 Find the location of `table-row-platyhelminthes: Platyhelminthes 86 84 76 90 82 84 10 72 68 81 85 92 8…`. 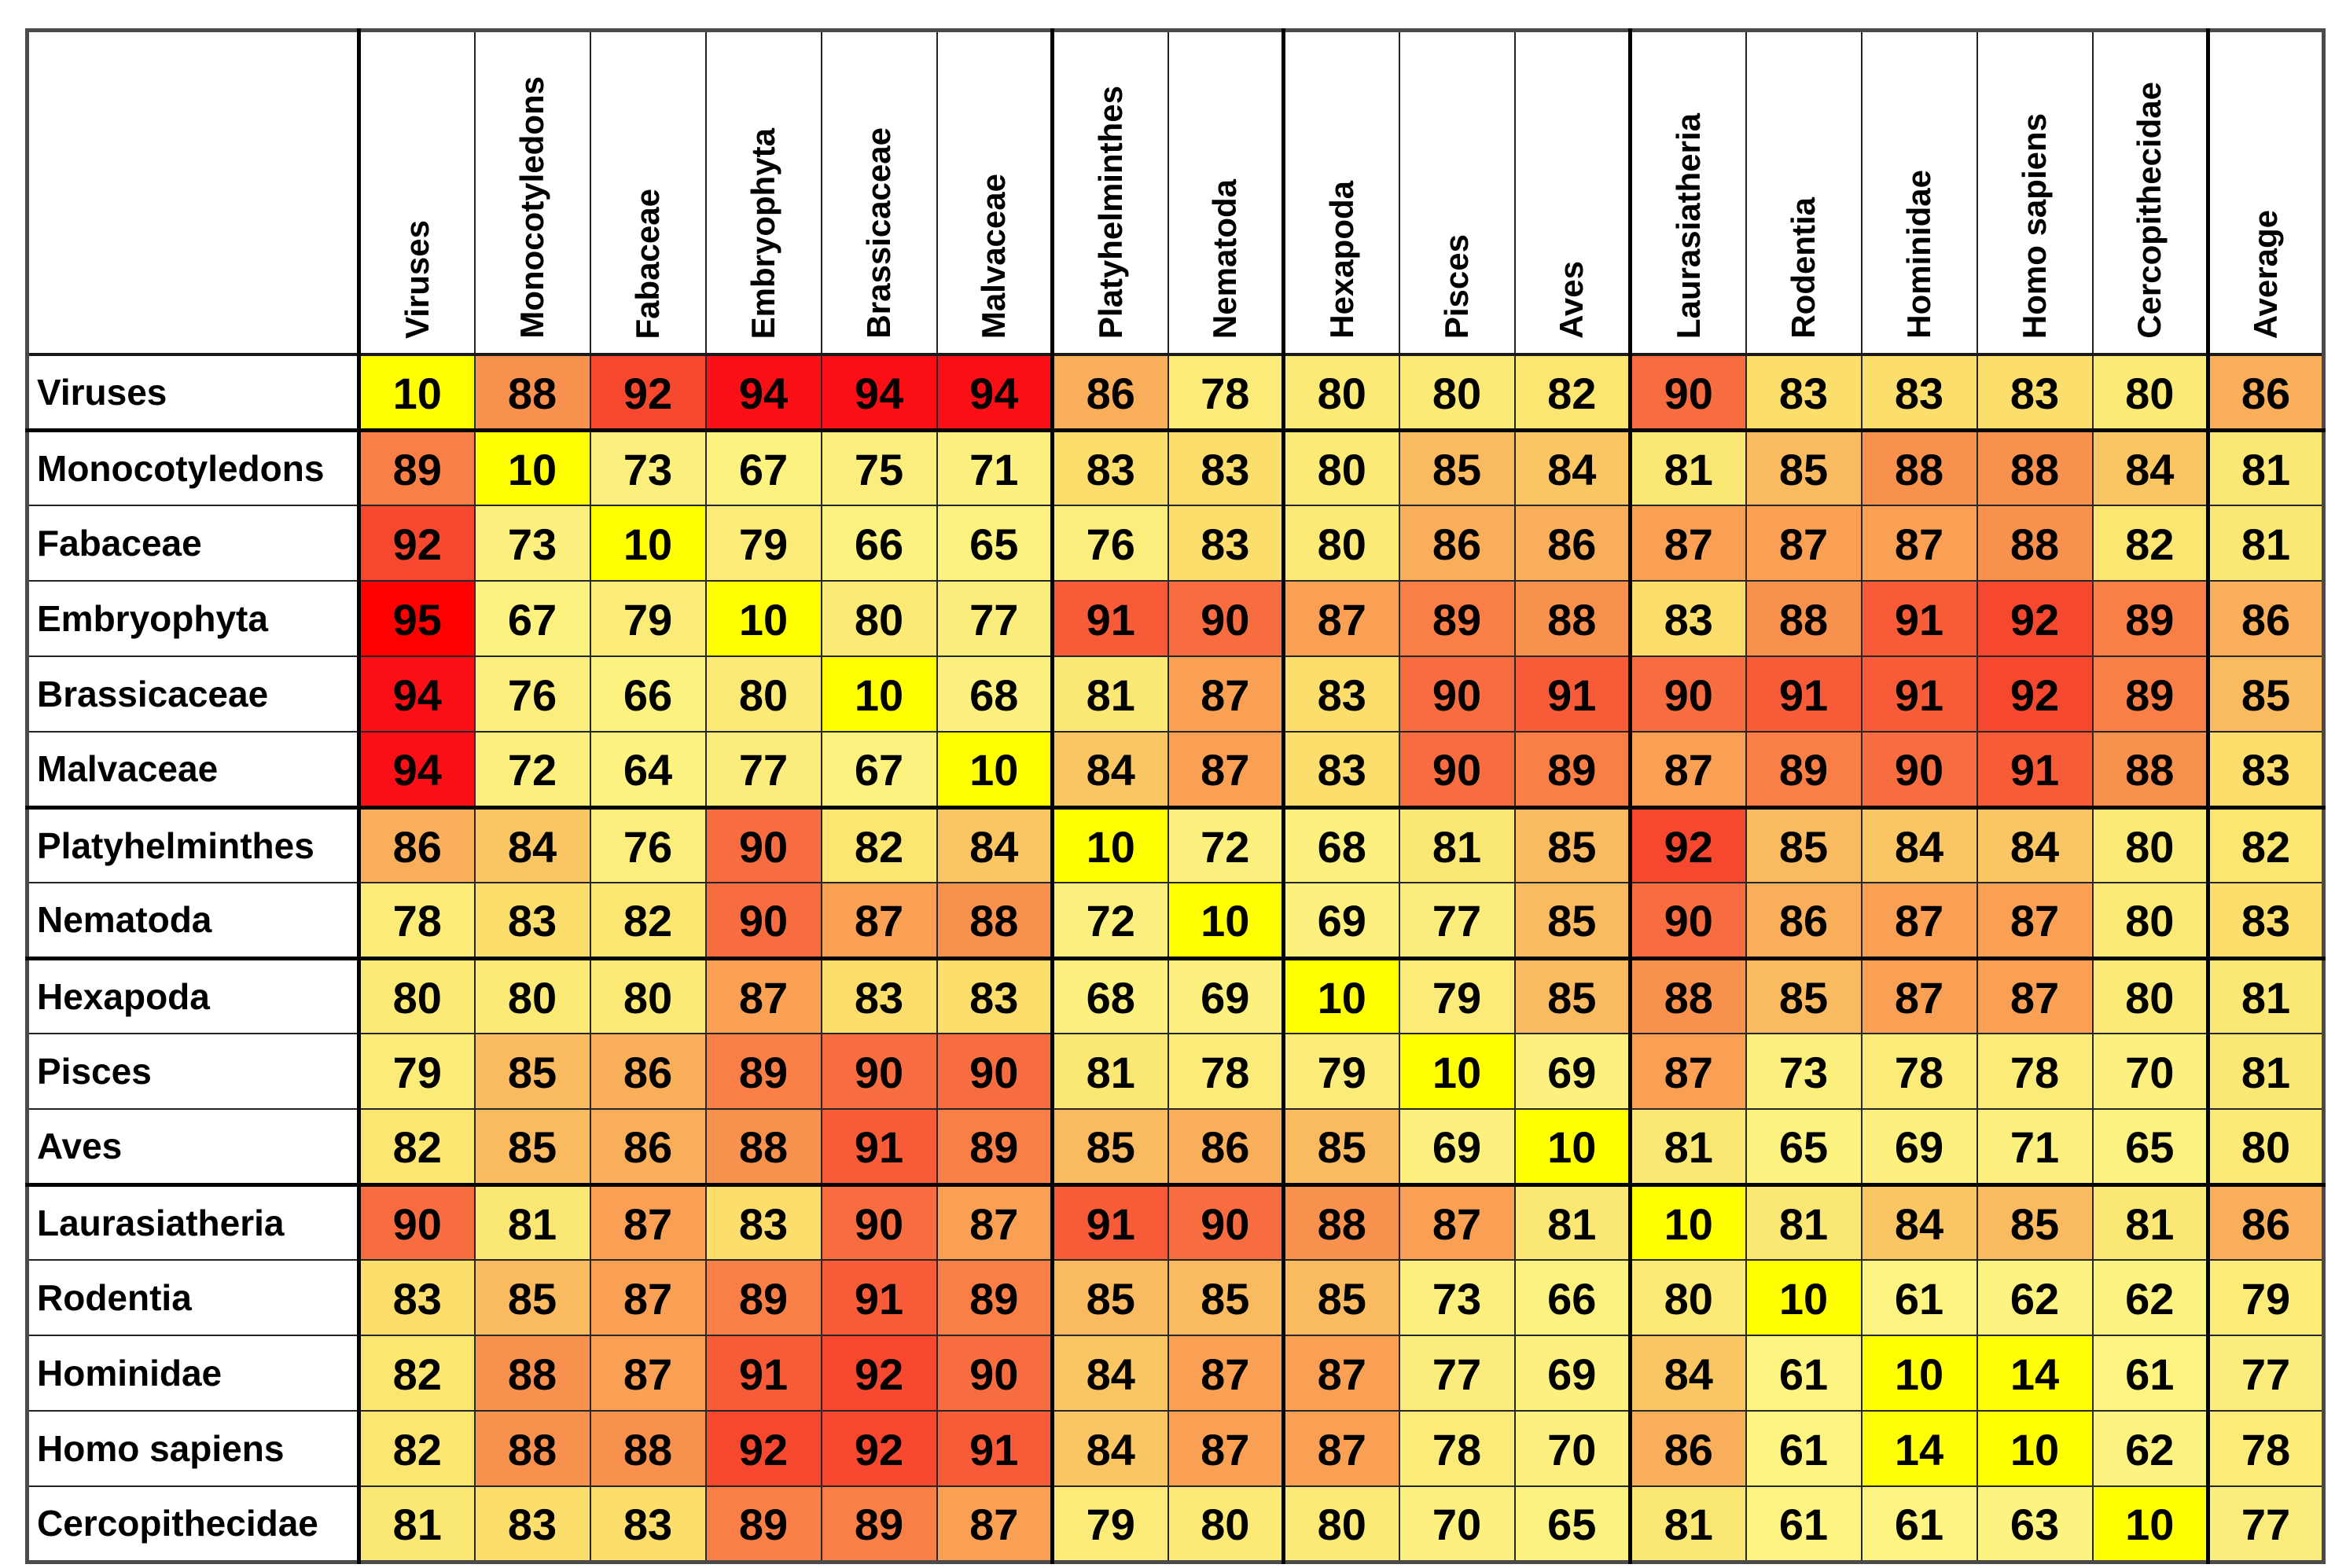

table-row-platyhelminthes: Platyhelminthes 86 84 76 90 82 84 10 72 68 81 85 92 8… is located at coordinates (1175, 845).